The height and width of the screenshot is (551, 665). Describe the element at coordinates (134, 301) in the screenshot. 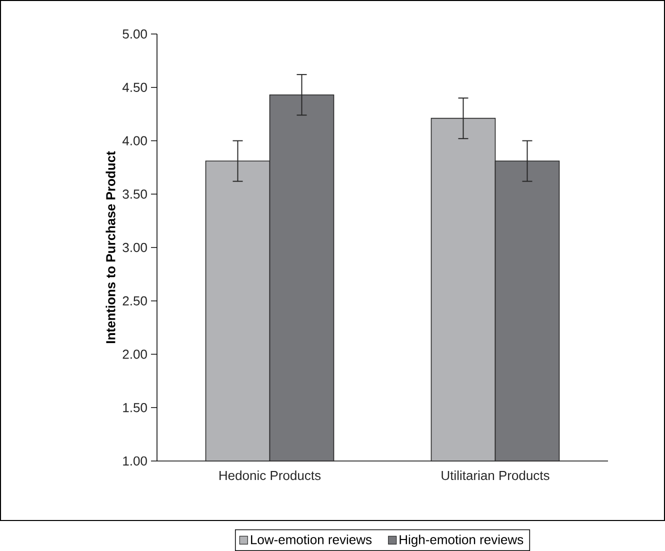

I see `y-tick-label: 2.50` at that location.